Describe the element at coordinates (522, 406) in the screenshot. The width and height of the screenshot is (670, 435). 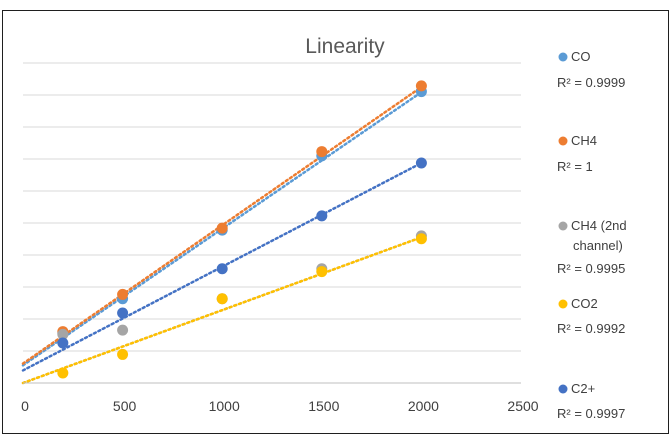
I see `x-tick-label: 2500` at that location.